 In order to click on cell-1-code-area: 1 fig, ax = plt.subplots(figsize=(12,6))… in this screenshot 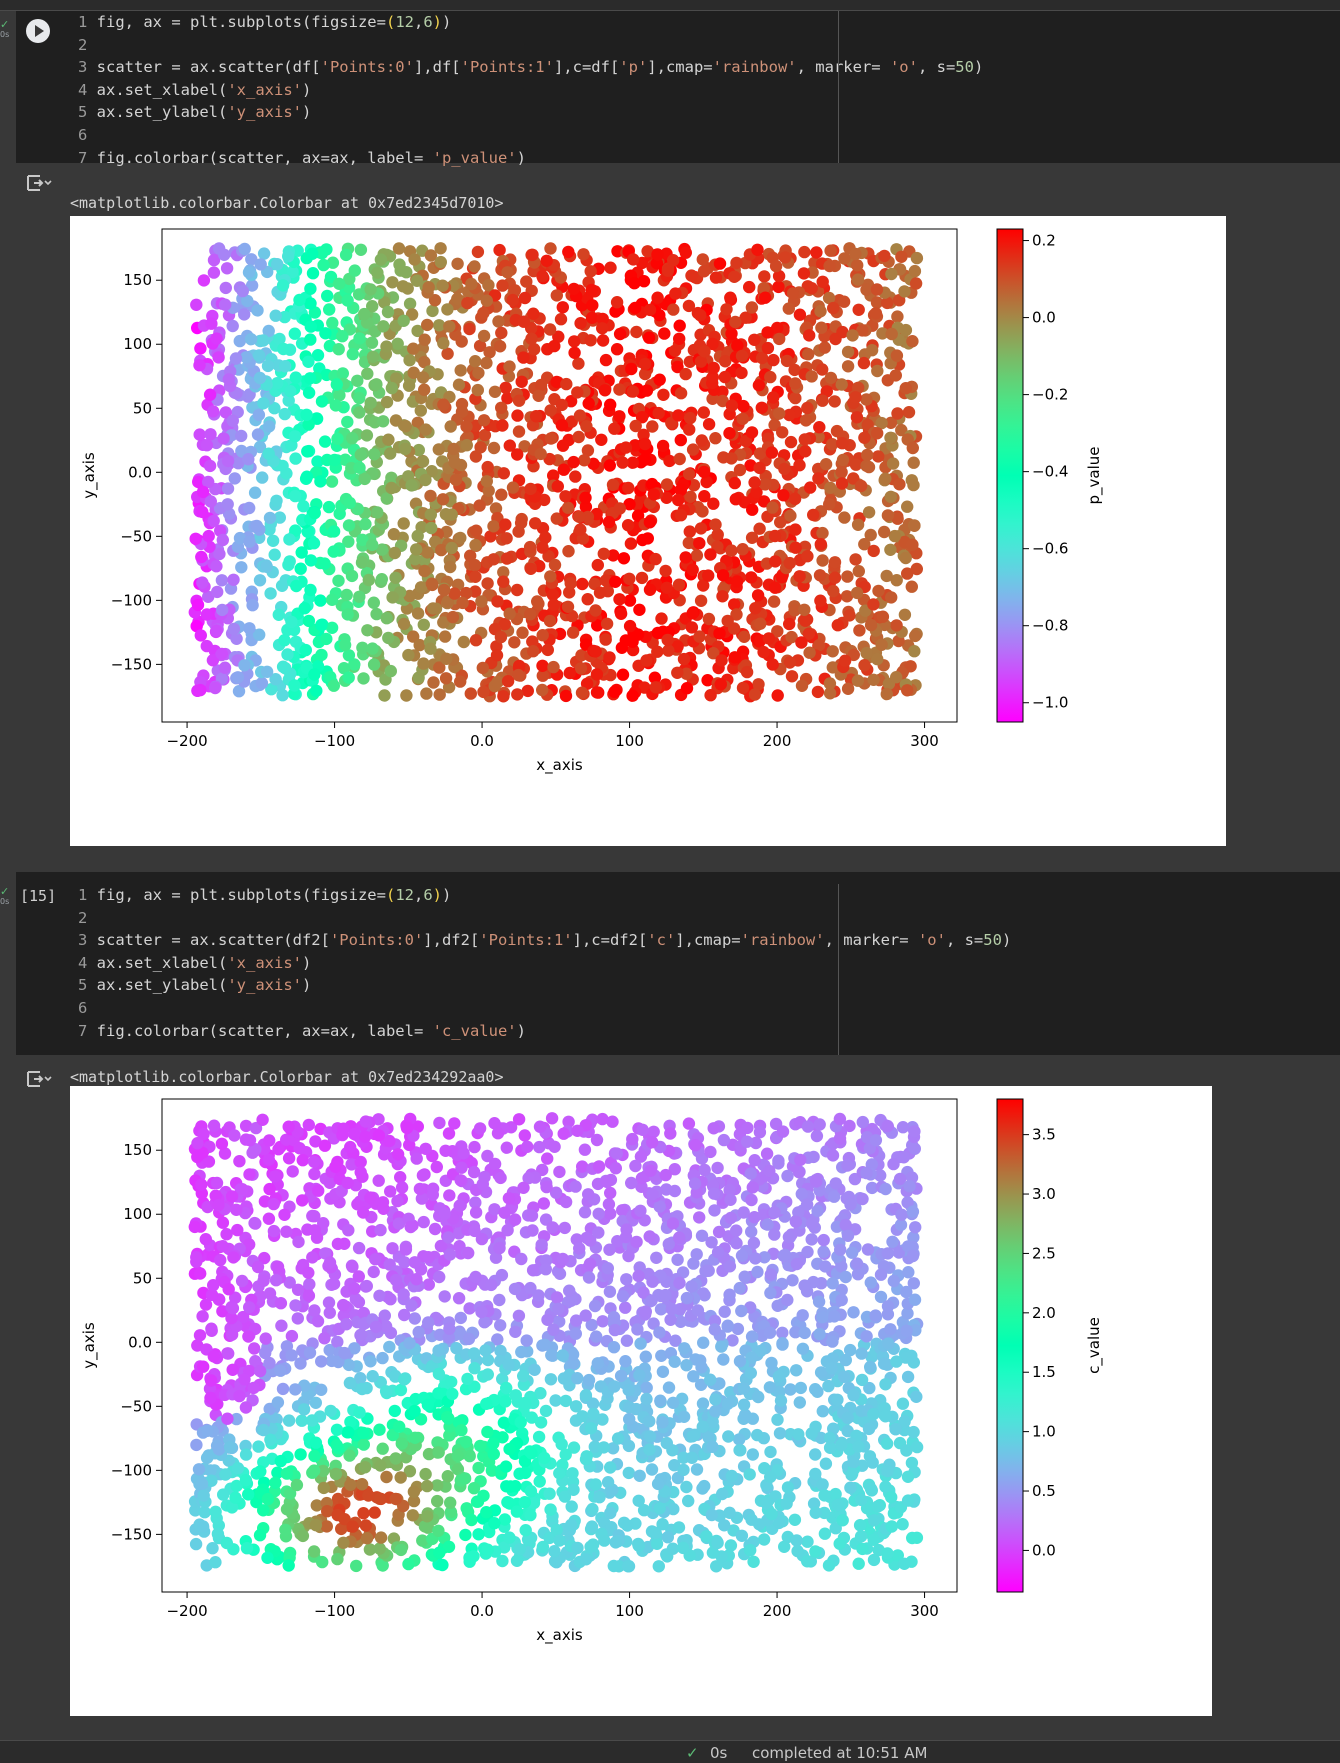, I will do `click(678, 87)`.